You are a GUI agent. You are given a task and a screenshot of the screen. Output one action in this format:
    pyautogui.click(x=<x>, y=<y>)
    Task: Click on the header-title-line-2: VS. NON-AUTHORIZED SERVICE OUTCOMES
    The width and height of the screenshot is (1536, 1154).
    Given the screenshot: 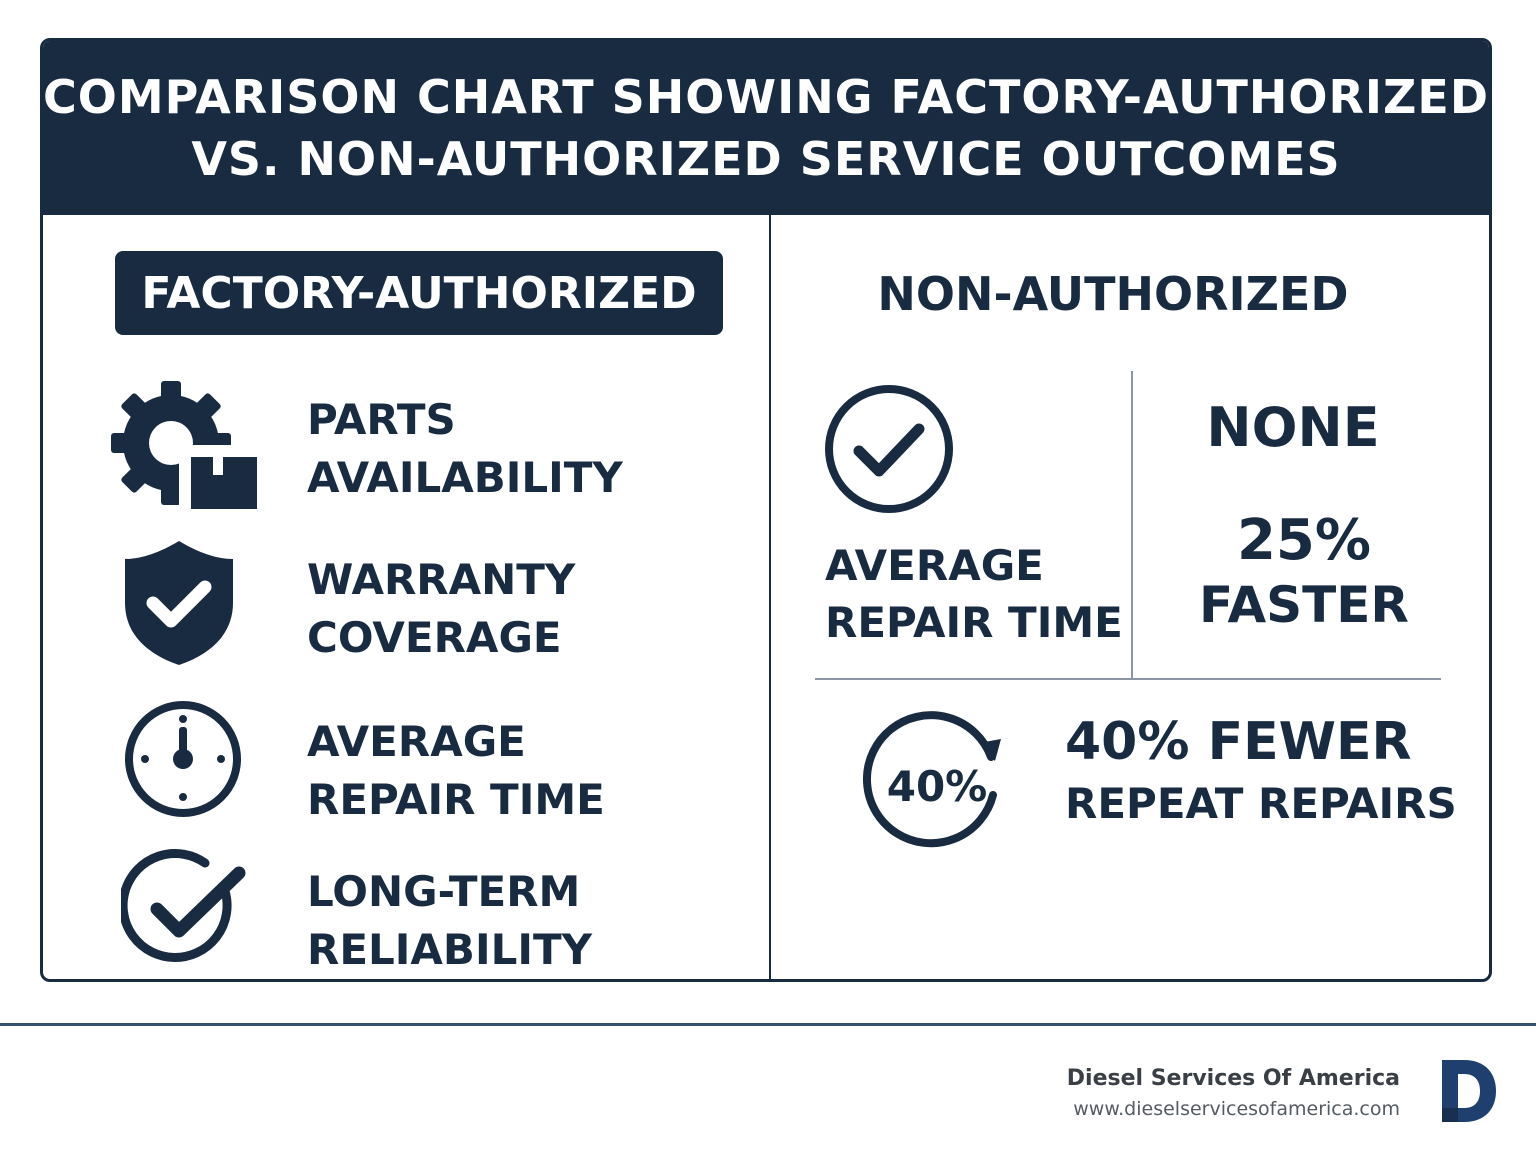 What is the action you would take?
    pyautogui.click(x=766, y=159)
    